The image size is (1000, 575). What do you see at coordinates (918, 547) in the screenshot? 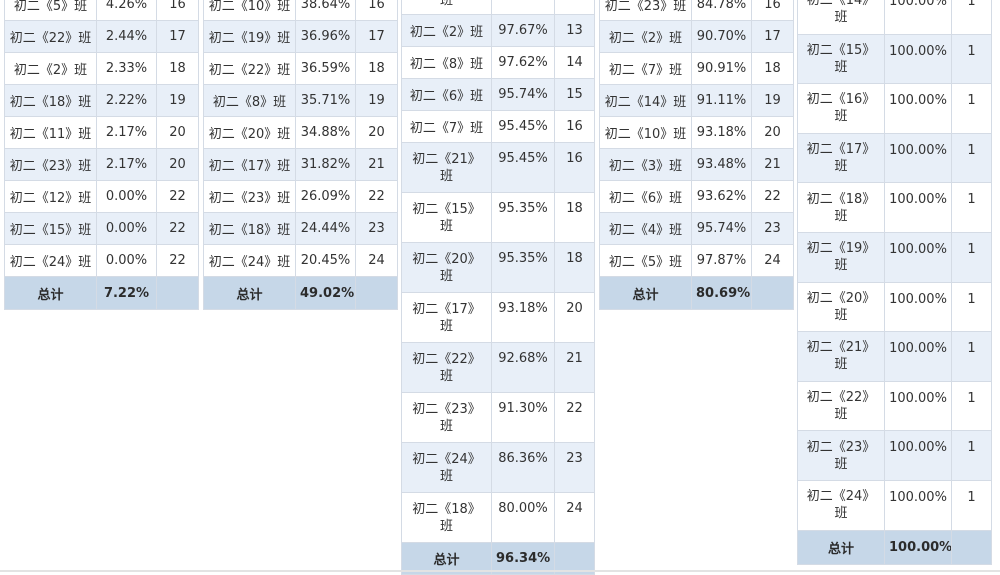
I see `total-rate: 100.00%` at bounding box center [918, 547].